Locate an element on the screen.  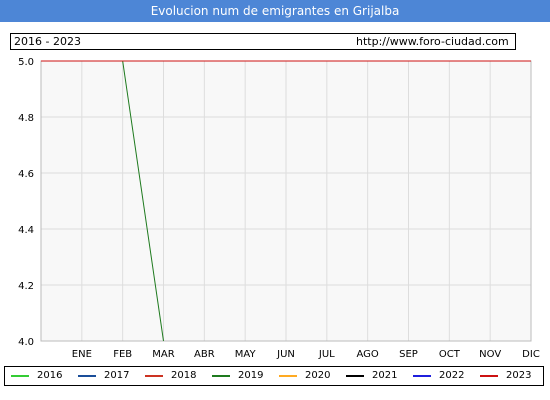
x-tick-label: NOV is located at coordinates (490, 354).